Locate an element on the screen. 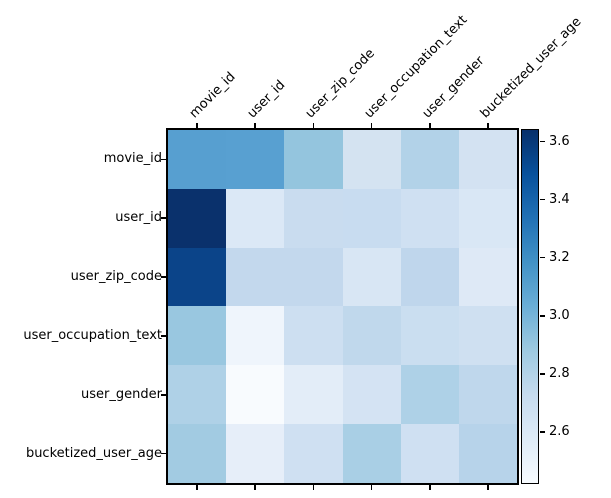  y-tick-label: user_occupation_text is located at coordinates (92, 335).